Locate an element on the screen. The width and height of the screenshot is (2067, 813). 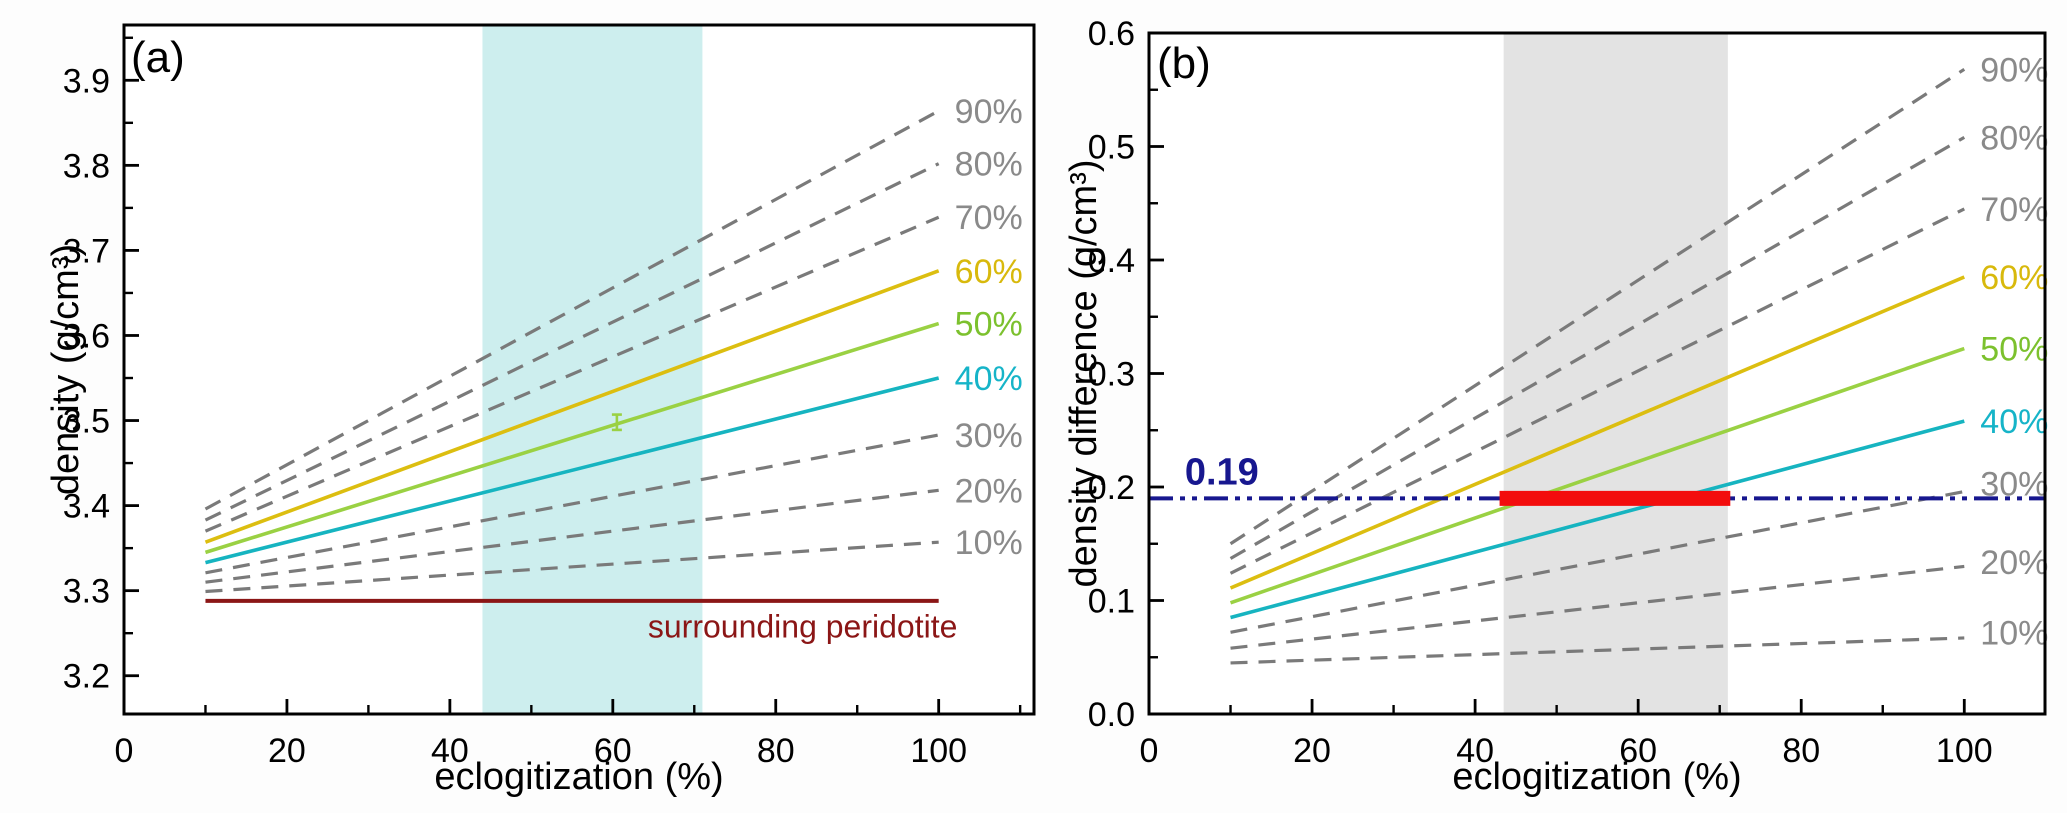
peridotite-label: surrounding peridotite is located at coordinates (803, 626).